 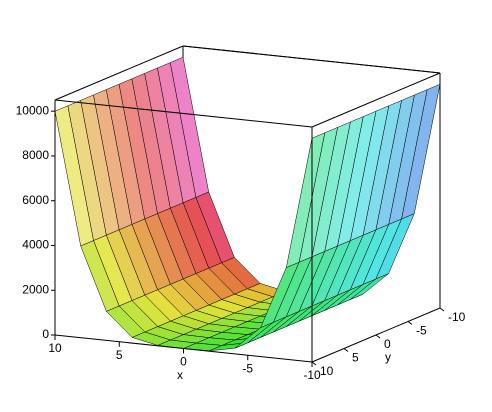 I want to click on z-tick-label: 6000, so click(x=35, y=200).